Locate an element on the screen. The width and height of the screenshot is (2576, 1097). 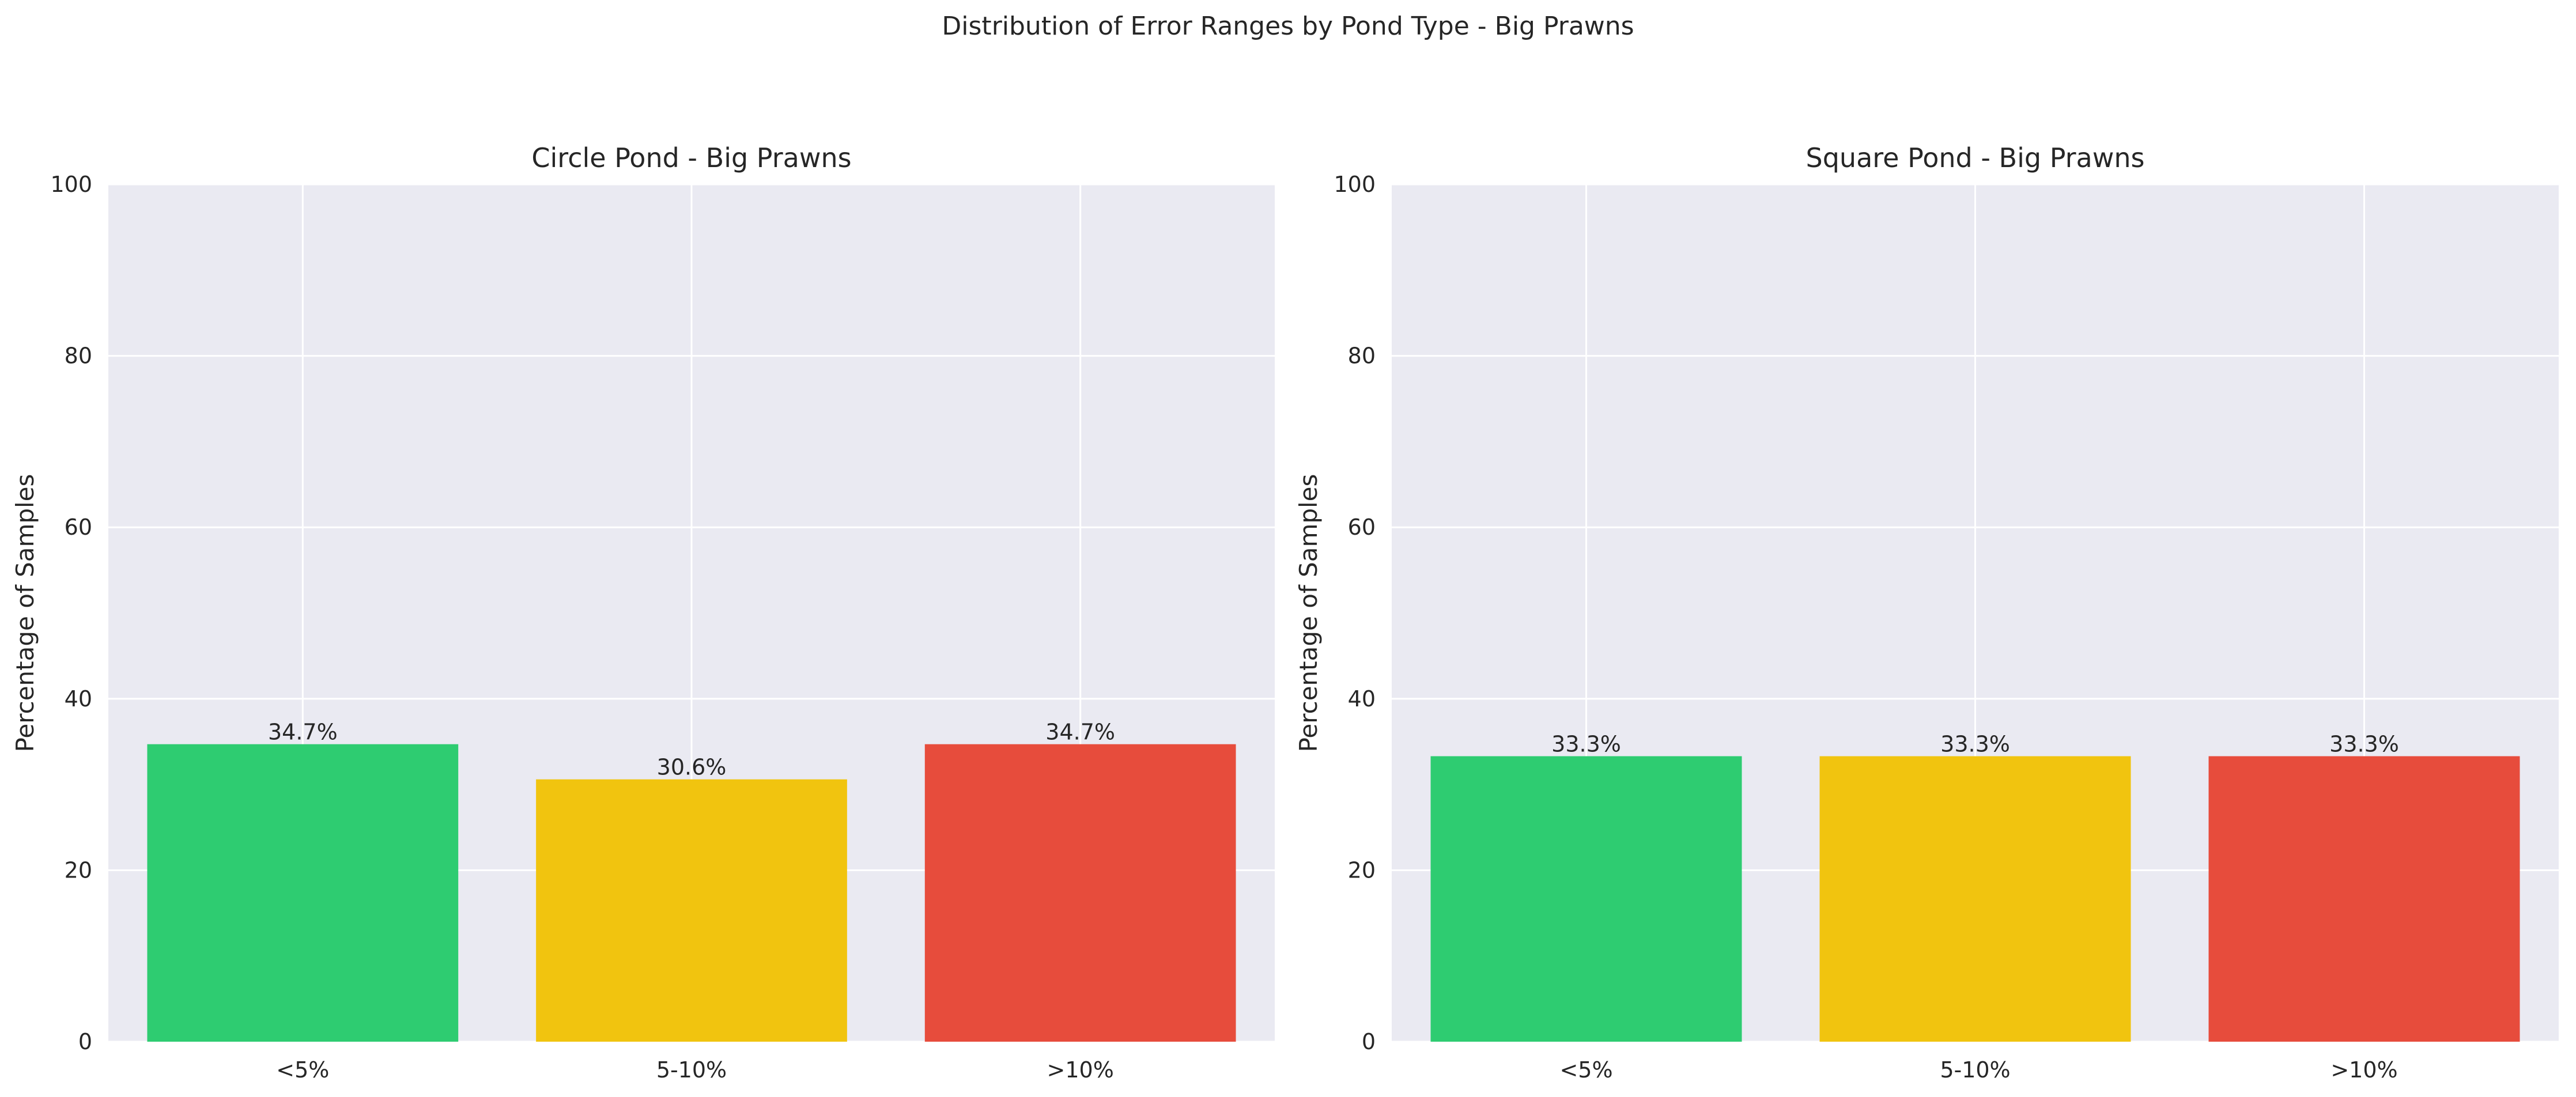
circle-pond-y-tick-label: 60 is located at coordinates (78, 527).